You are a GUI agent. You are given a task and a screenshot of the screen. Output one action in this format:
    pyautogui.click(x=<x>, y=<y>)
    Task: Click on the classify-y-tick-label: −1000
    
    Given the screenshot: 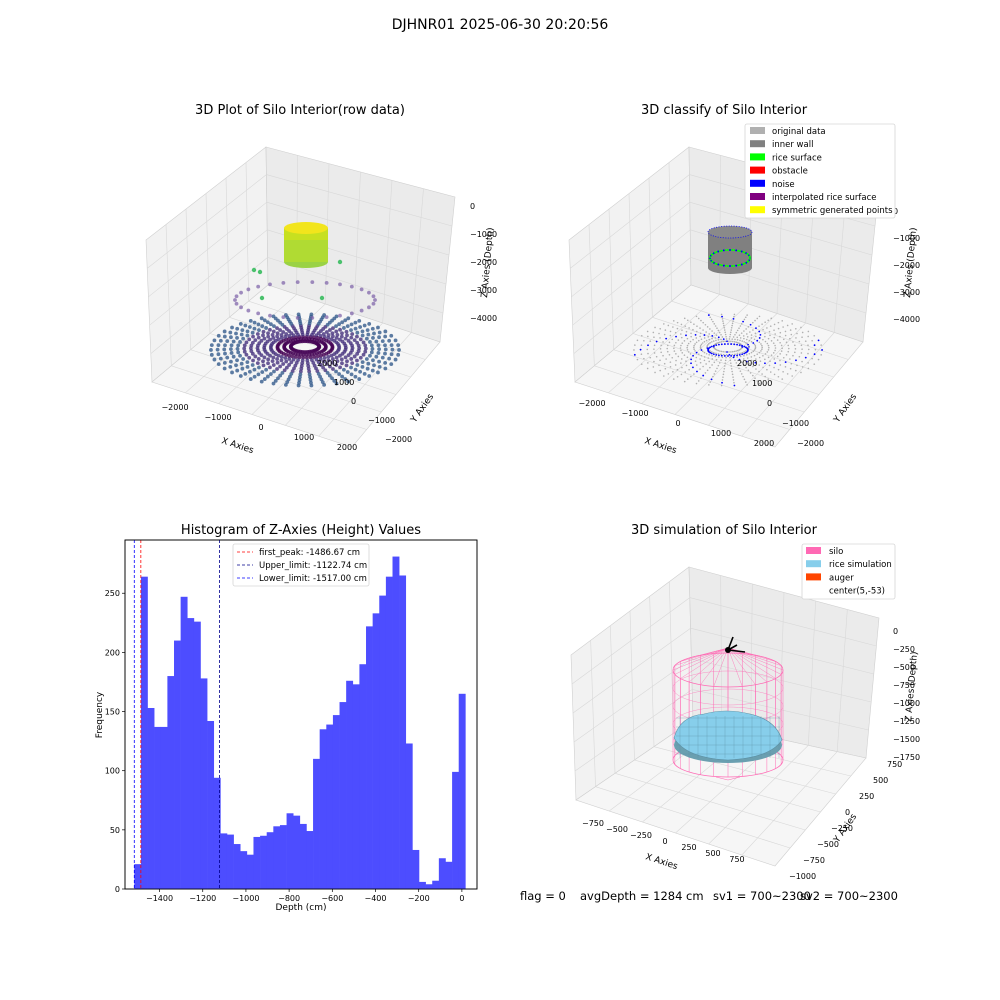 What is the action you would take?
    pyautogui.click(x=795, y=423)
    